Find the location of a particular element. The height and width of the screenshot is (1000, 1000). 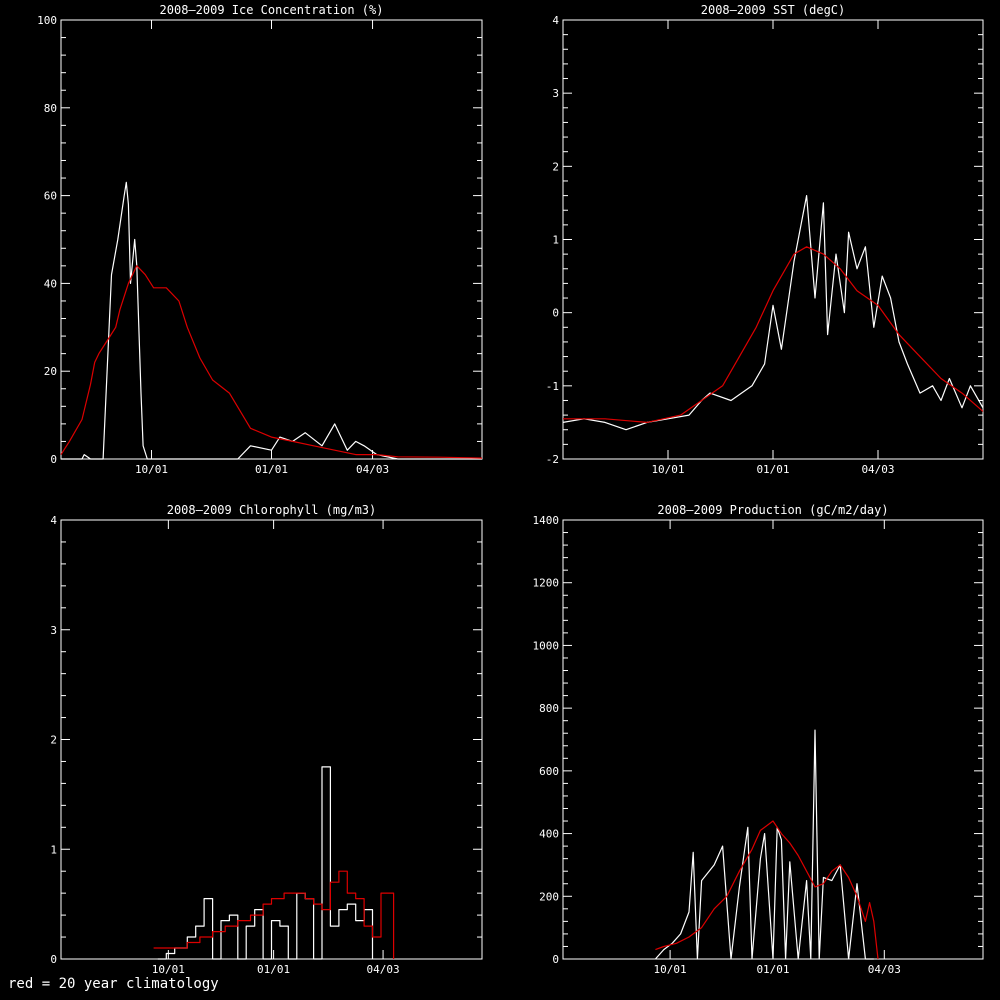

panel3-xtick-label: 10/01 is located at coordinates (168, 969).